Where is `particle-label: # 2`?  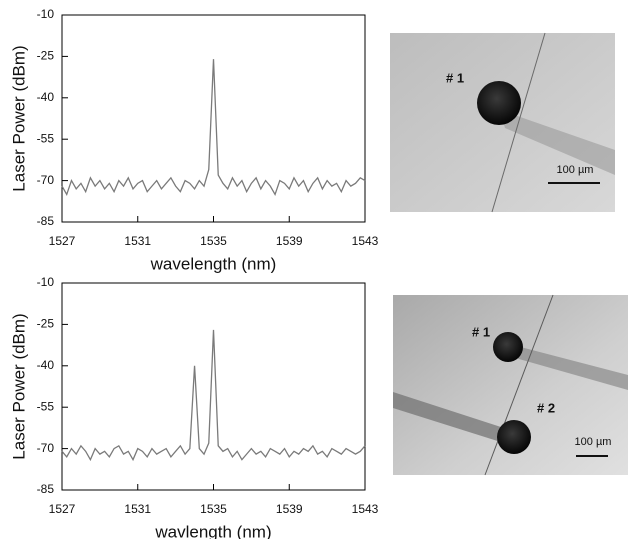 particle-label: # 2 is located at coordinates (546, 407).